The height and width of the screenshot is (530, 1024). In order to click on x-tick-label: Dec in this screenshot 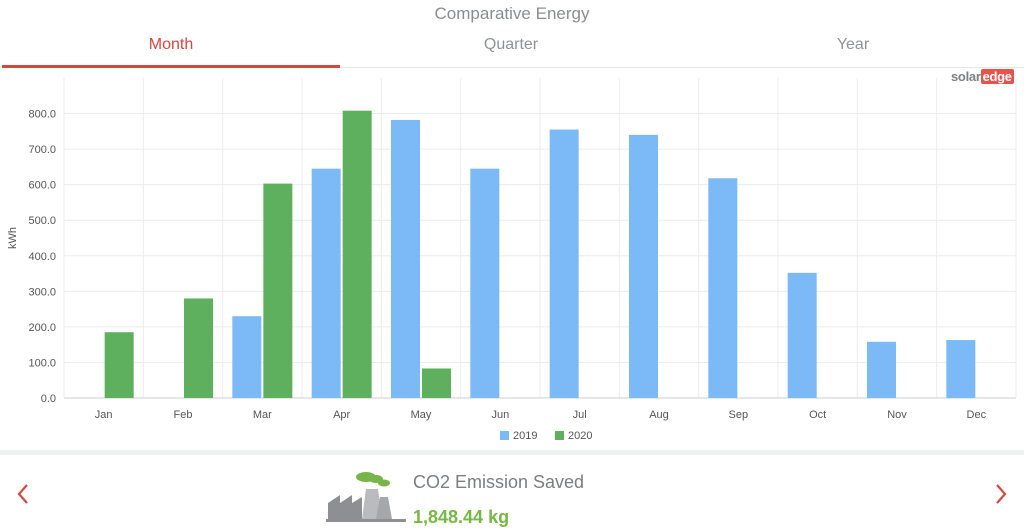, I will do `click(977, 415)`.